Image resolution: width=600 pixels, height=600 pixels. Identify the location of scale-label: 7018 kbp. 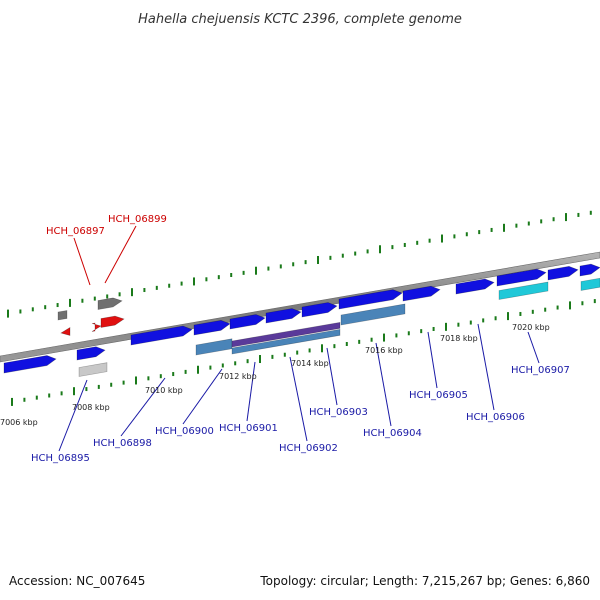
(459, 338).